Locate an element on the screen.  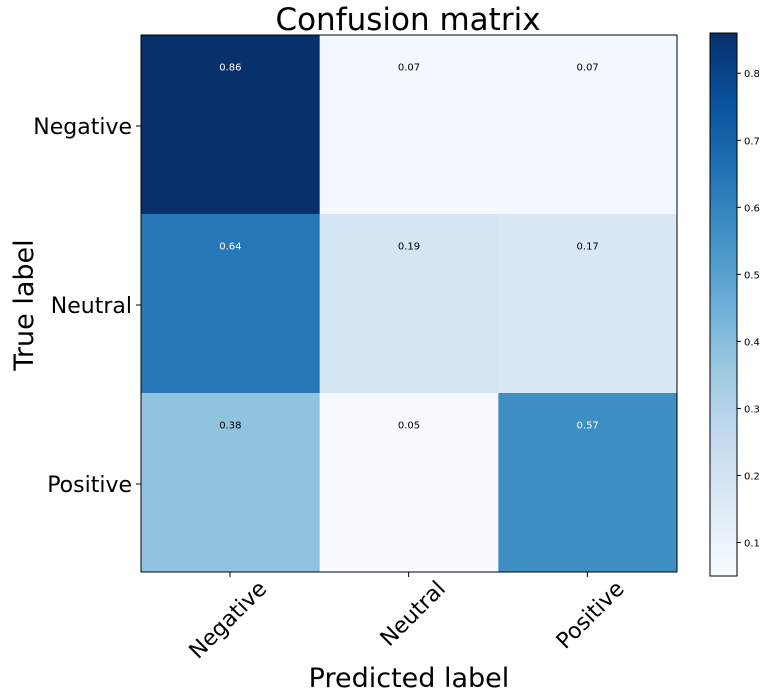
y-axis-ticks: Negative Neutral Positive is located at coordinates (87, 306).